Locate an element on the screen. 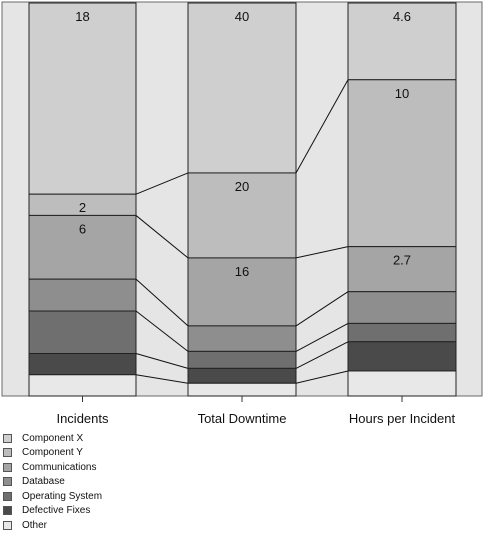 The height and width of the screenshot is (533, 485). legend-item-other: Other is located at coordinates (52, 525).